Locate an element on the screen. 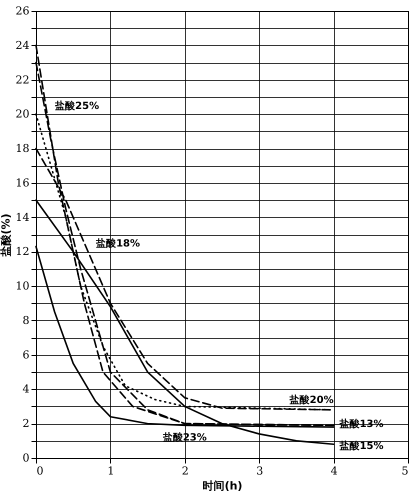  y-tick-label: 4 is located at coordinates (26, 389).